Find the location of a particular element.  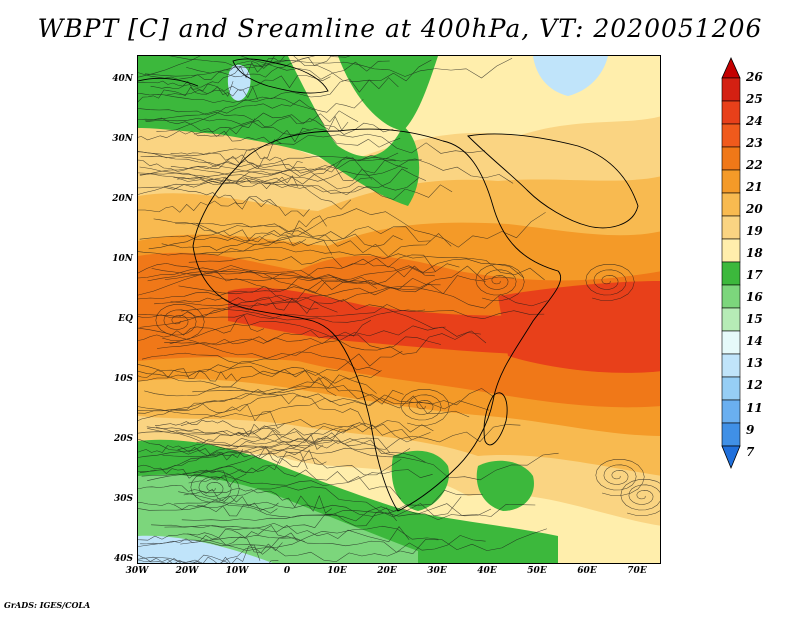

colorbar-label: 21 is located at coordinates (754, 187).